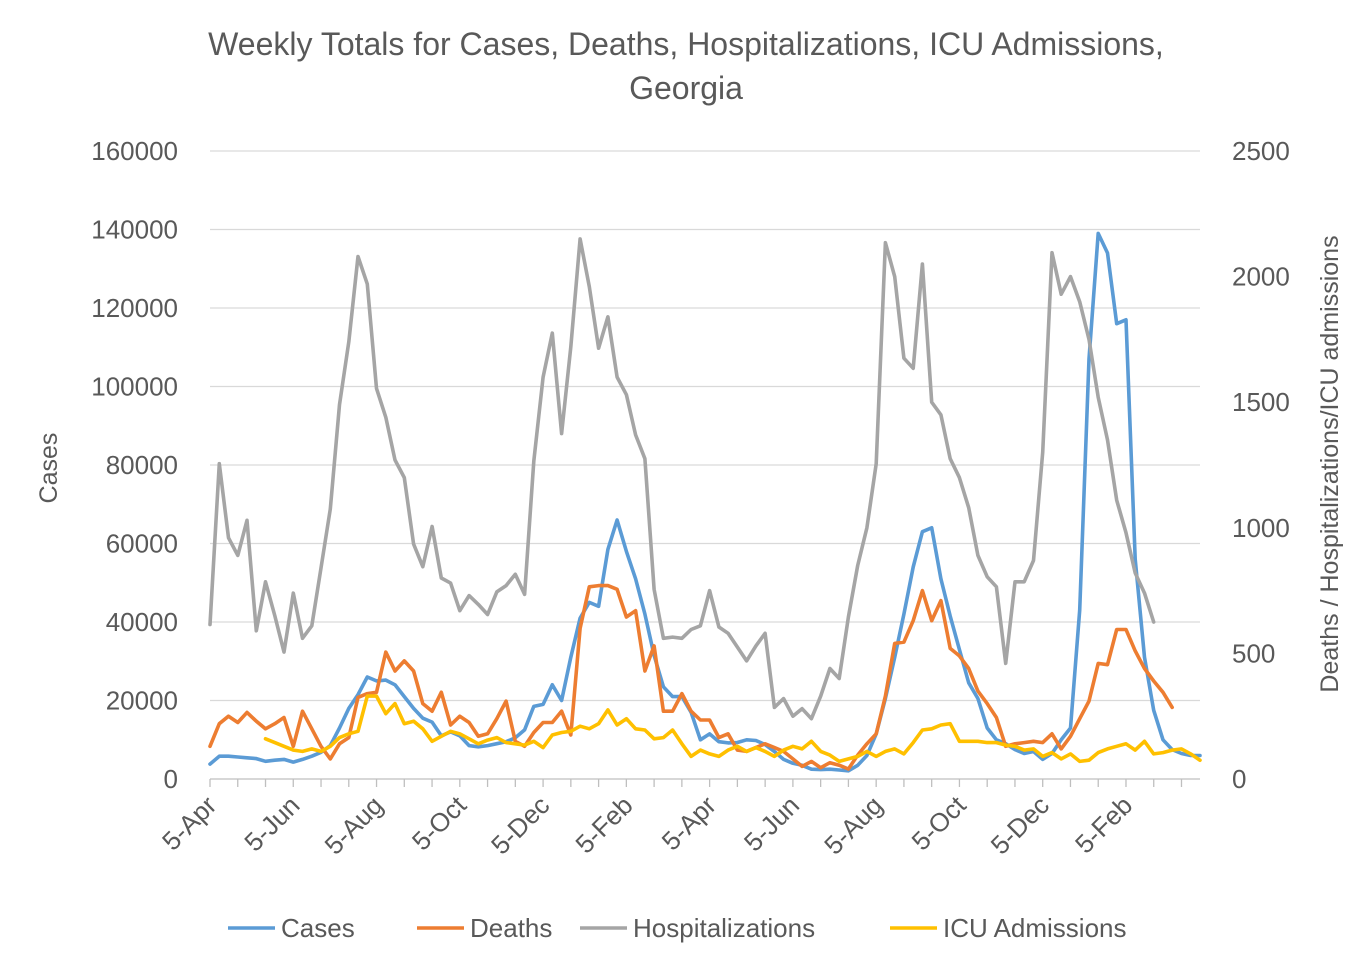  I want to click on right-tick-label: 2000, so click(1261, 277).